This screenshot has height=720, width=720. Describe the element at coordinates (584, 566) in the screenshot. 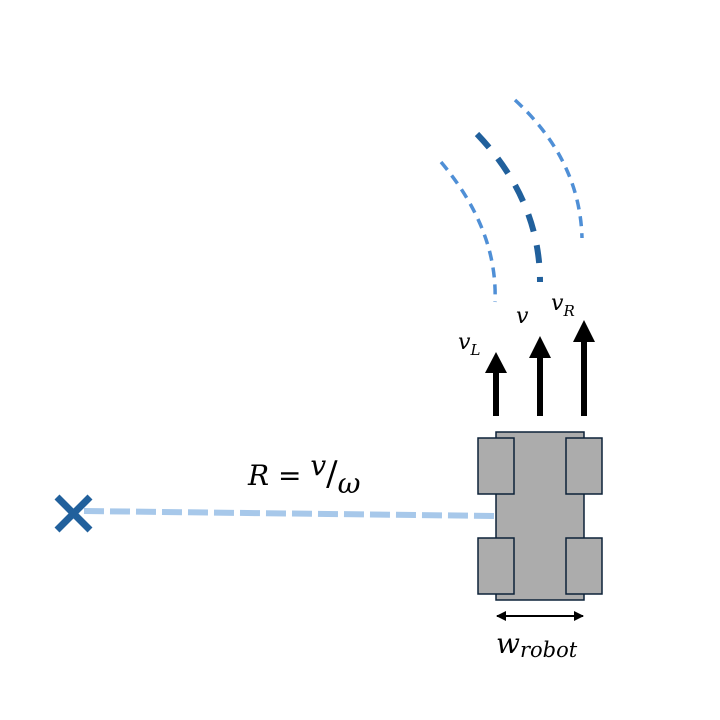

I see `wheel-rear-right` at that location.